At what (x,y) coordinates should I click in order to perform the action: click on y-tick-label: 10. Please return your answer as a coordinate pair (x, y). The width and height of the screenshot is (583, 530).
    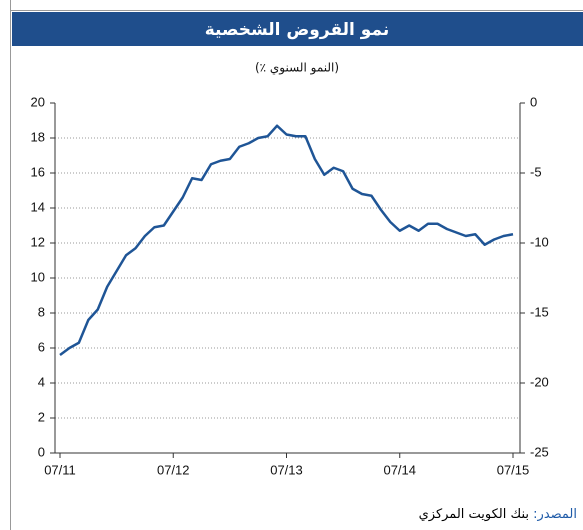
    Looking at the image, I should click on (38, 276).